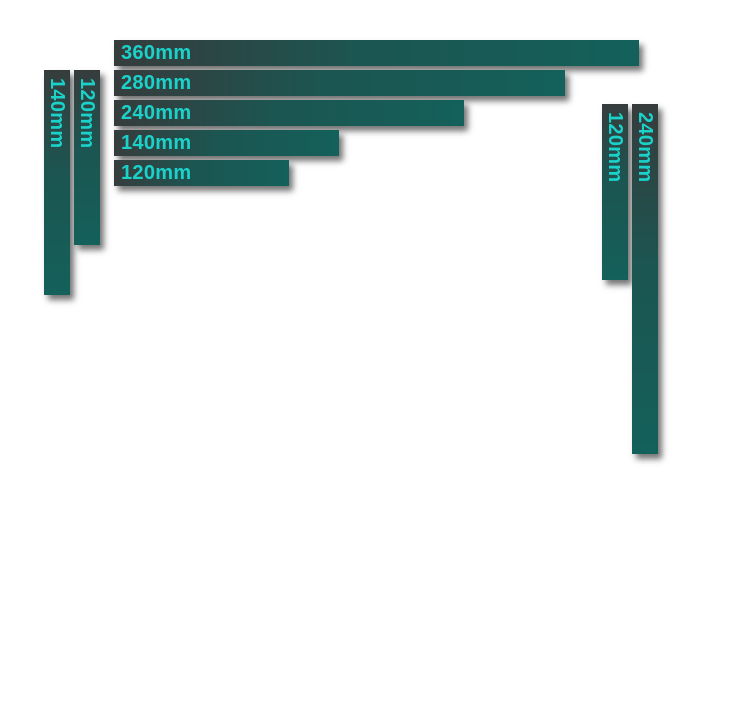 This screenshot has height=723, width=745. Describe the element at coordinates (376, 53) in the screenshot. I see `rail-360mm-horizontal: 360mm` at that location.